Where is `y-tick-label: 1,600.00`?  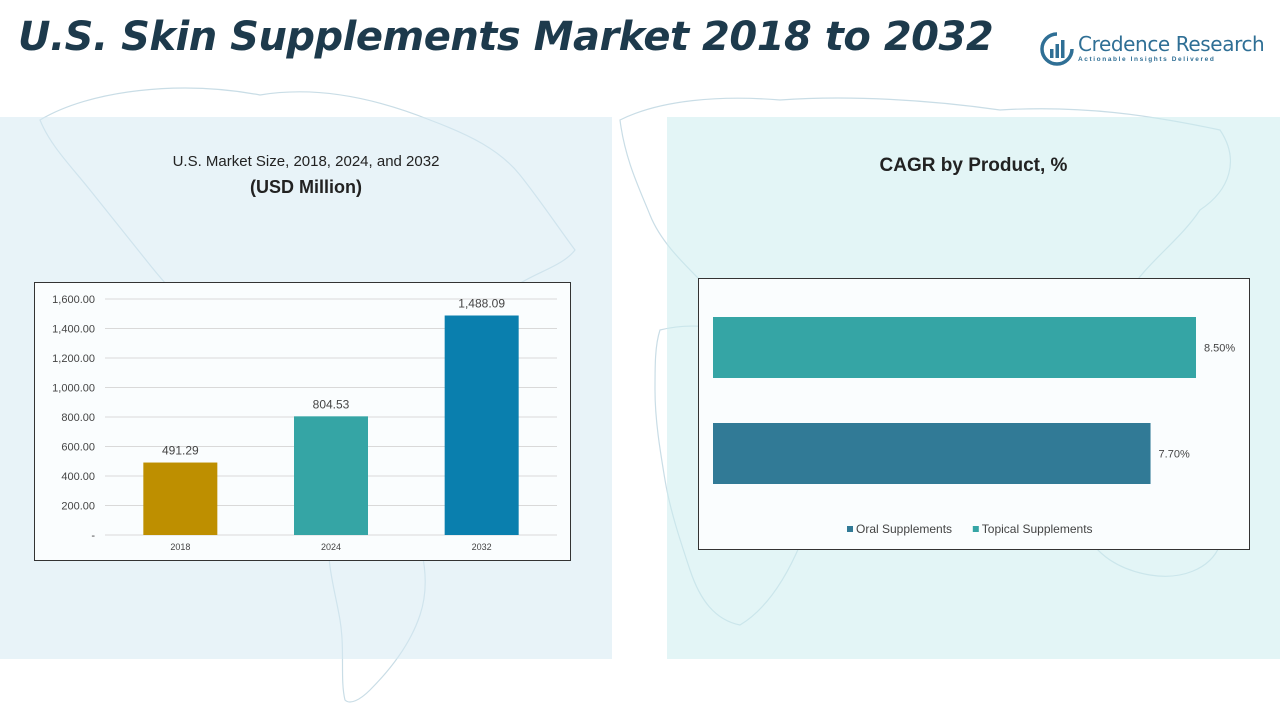 y-tick-label: 1,600.00 is located at coordinates (73, 300).